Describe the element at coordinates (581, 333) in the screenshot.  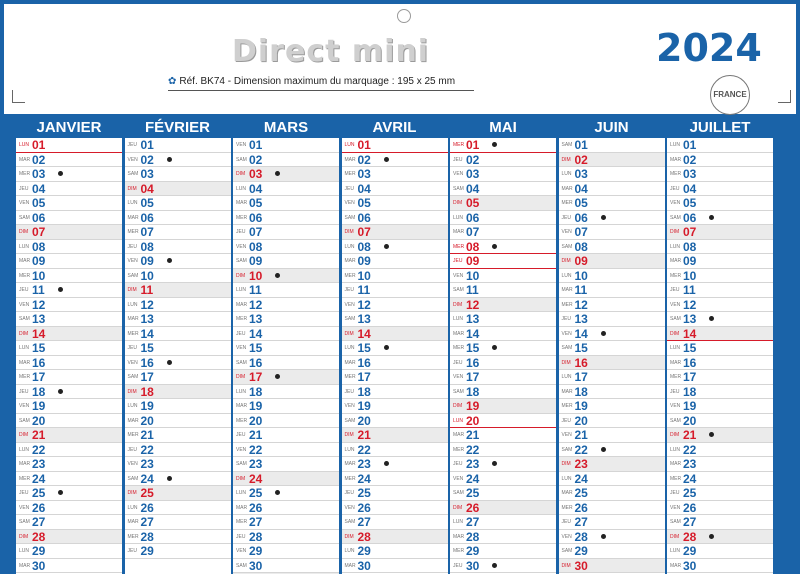
I see `day-number: 14` at that location.